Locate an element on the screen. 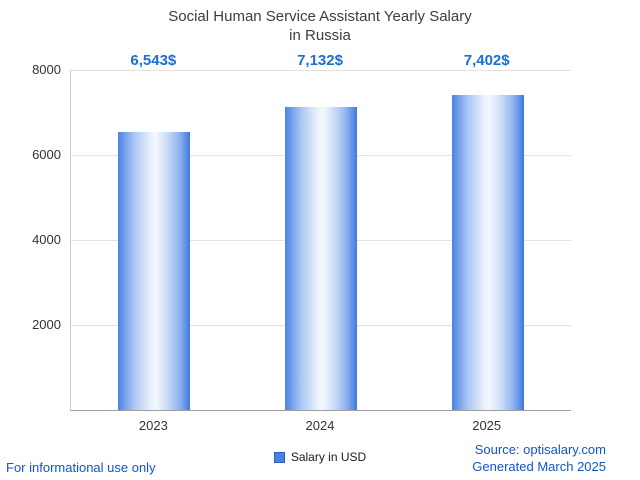  legend: Salary in USD is located at coordinates (320, 457).